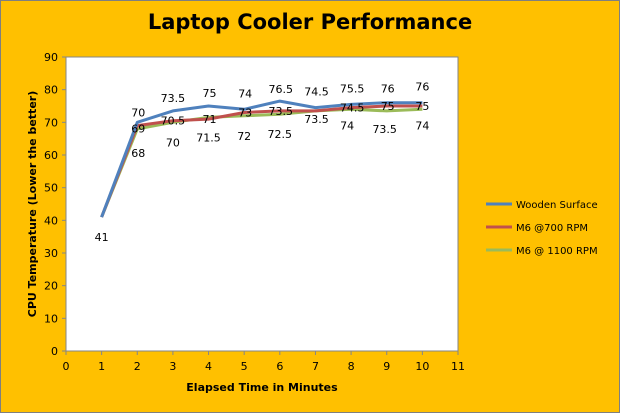 This screenshot has width=620, height=413. I want to click on y-axis-title: CPU Temperature (Lower the better), so click(32, 204).